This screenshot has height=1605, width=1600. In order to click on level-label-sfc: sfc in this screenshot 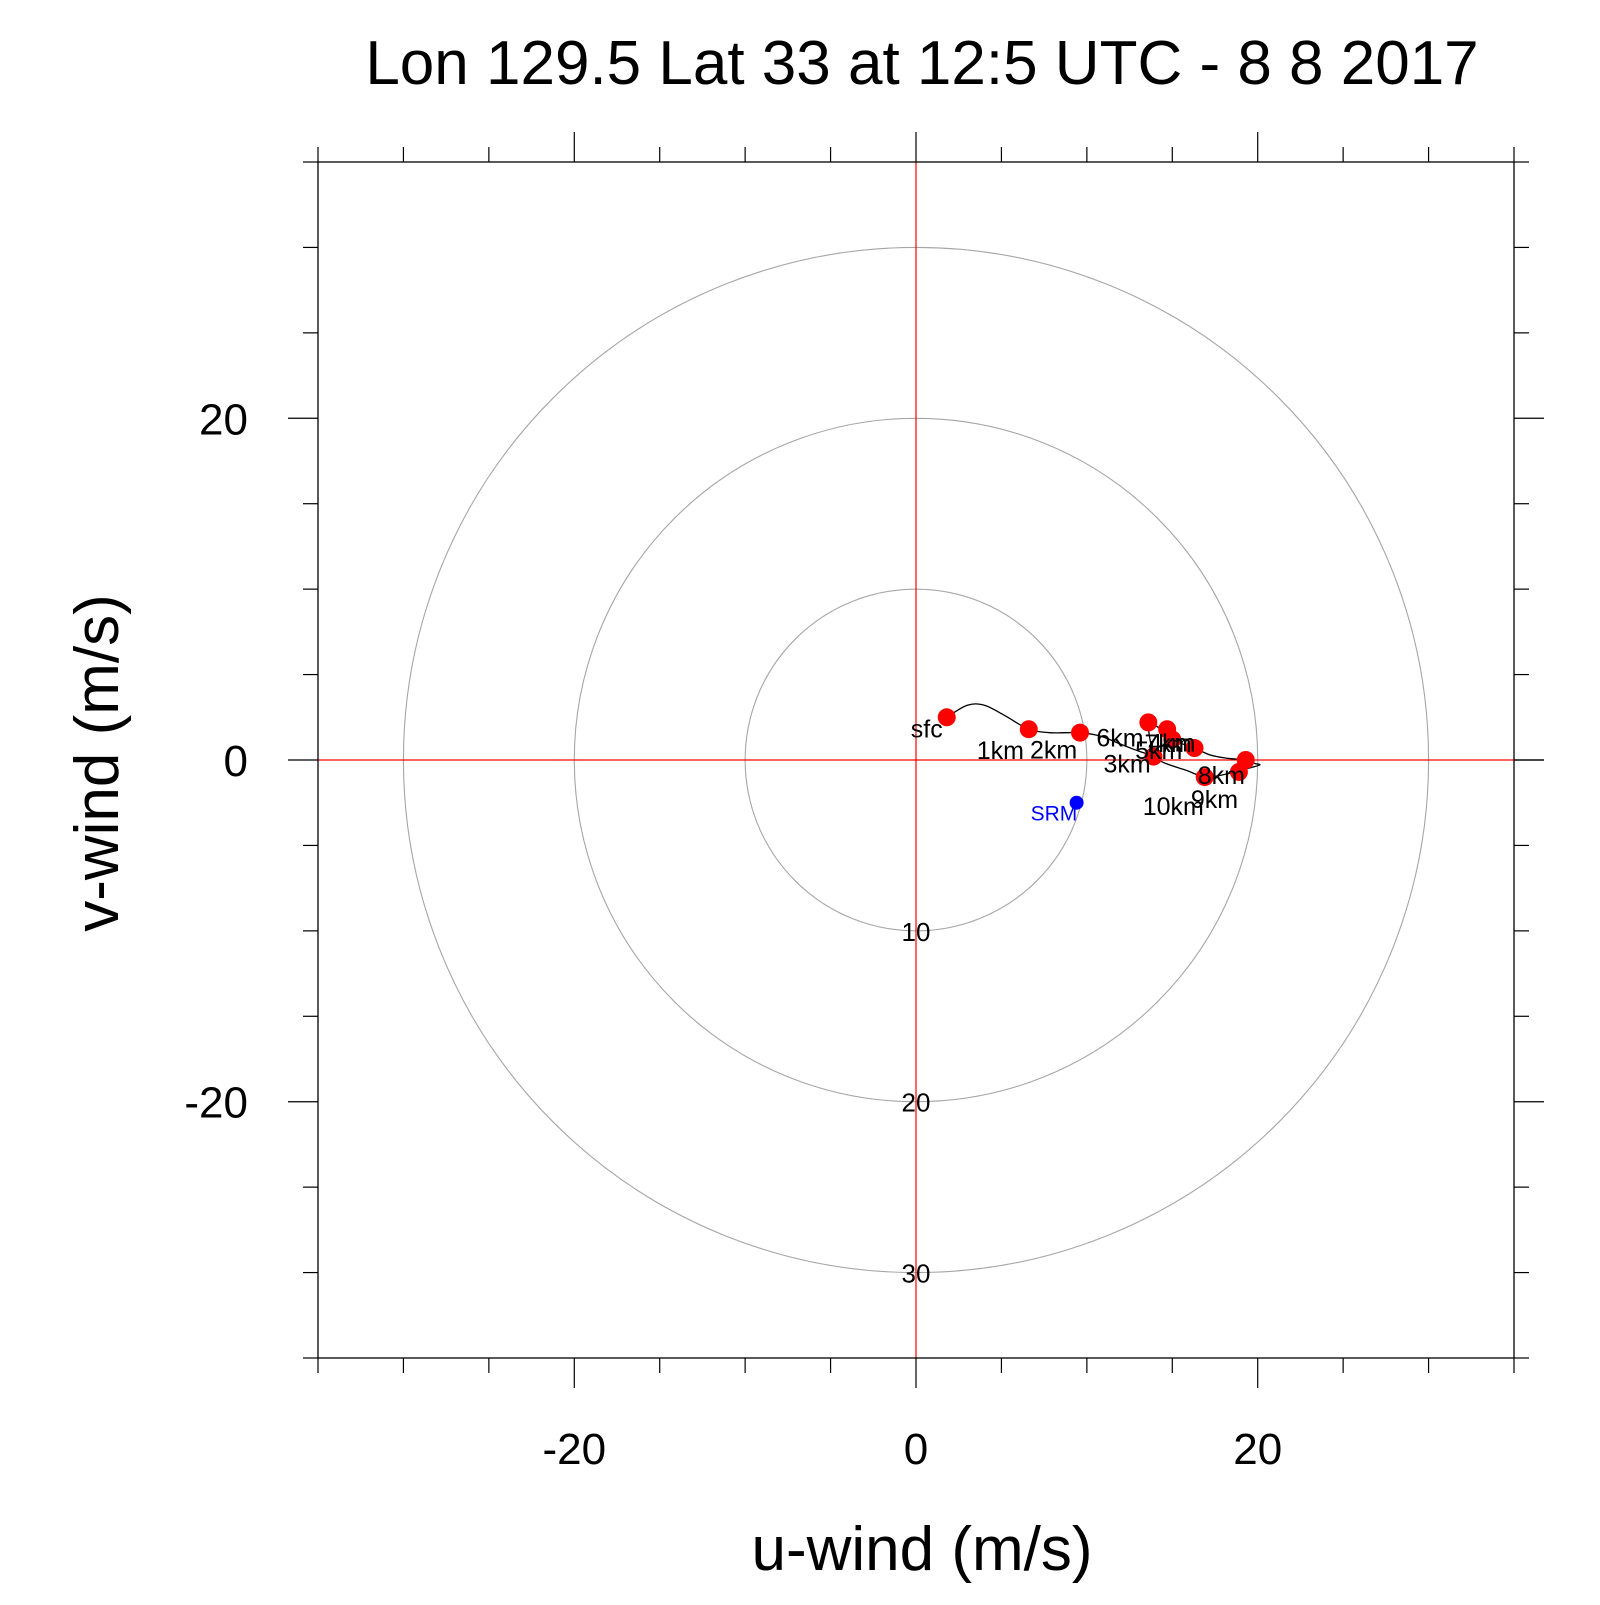, I will do `click(927, 729)`.